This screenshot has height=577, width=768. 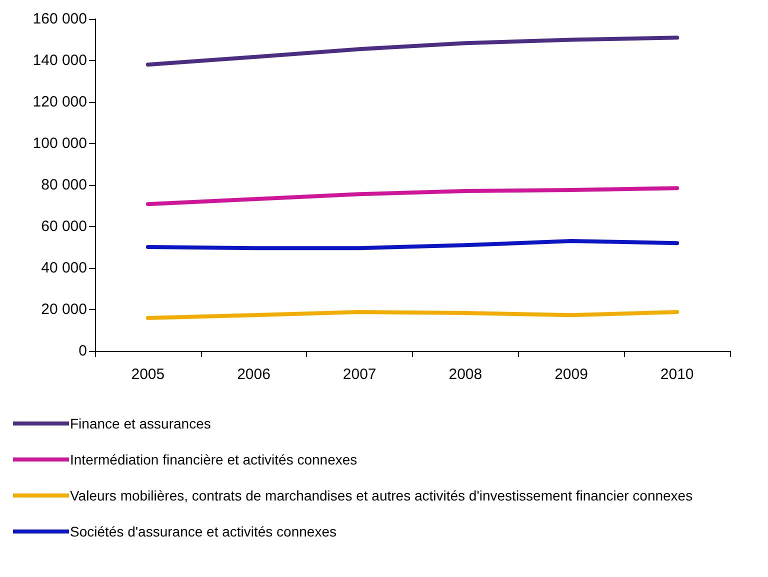 I want to click on y-tick-label: 140 000, so click(x=59, y=60).